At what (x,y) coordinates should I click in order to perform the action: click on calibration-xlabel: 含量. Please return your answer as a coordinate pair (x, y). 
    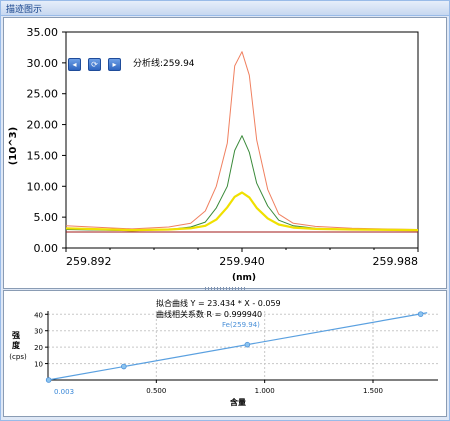
    Looking at the image, I should click on (238, 402).